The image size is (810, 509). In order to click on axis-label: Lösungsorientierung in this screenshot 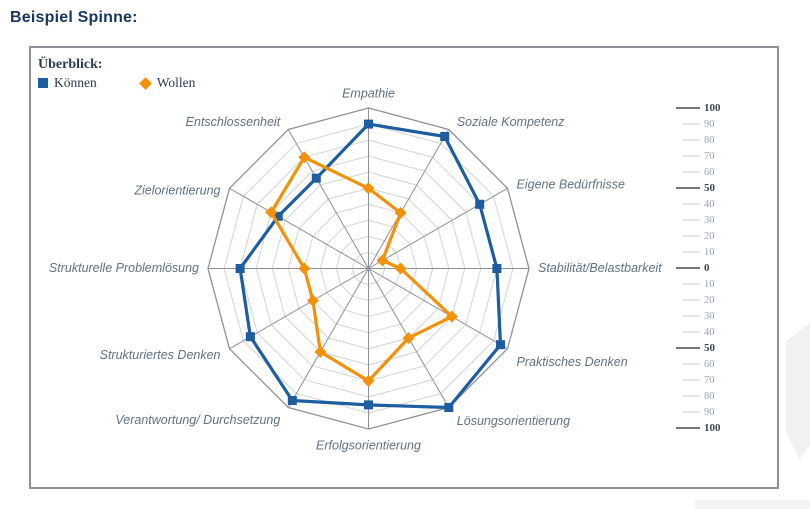, I will do `click(513, 421)`.